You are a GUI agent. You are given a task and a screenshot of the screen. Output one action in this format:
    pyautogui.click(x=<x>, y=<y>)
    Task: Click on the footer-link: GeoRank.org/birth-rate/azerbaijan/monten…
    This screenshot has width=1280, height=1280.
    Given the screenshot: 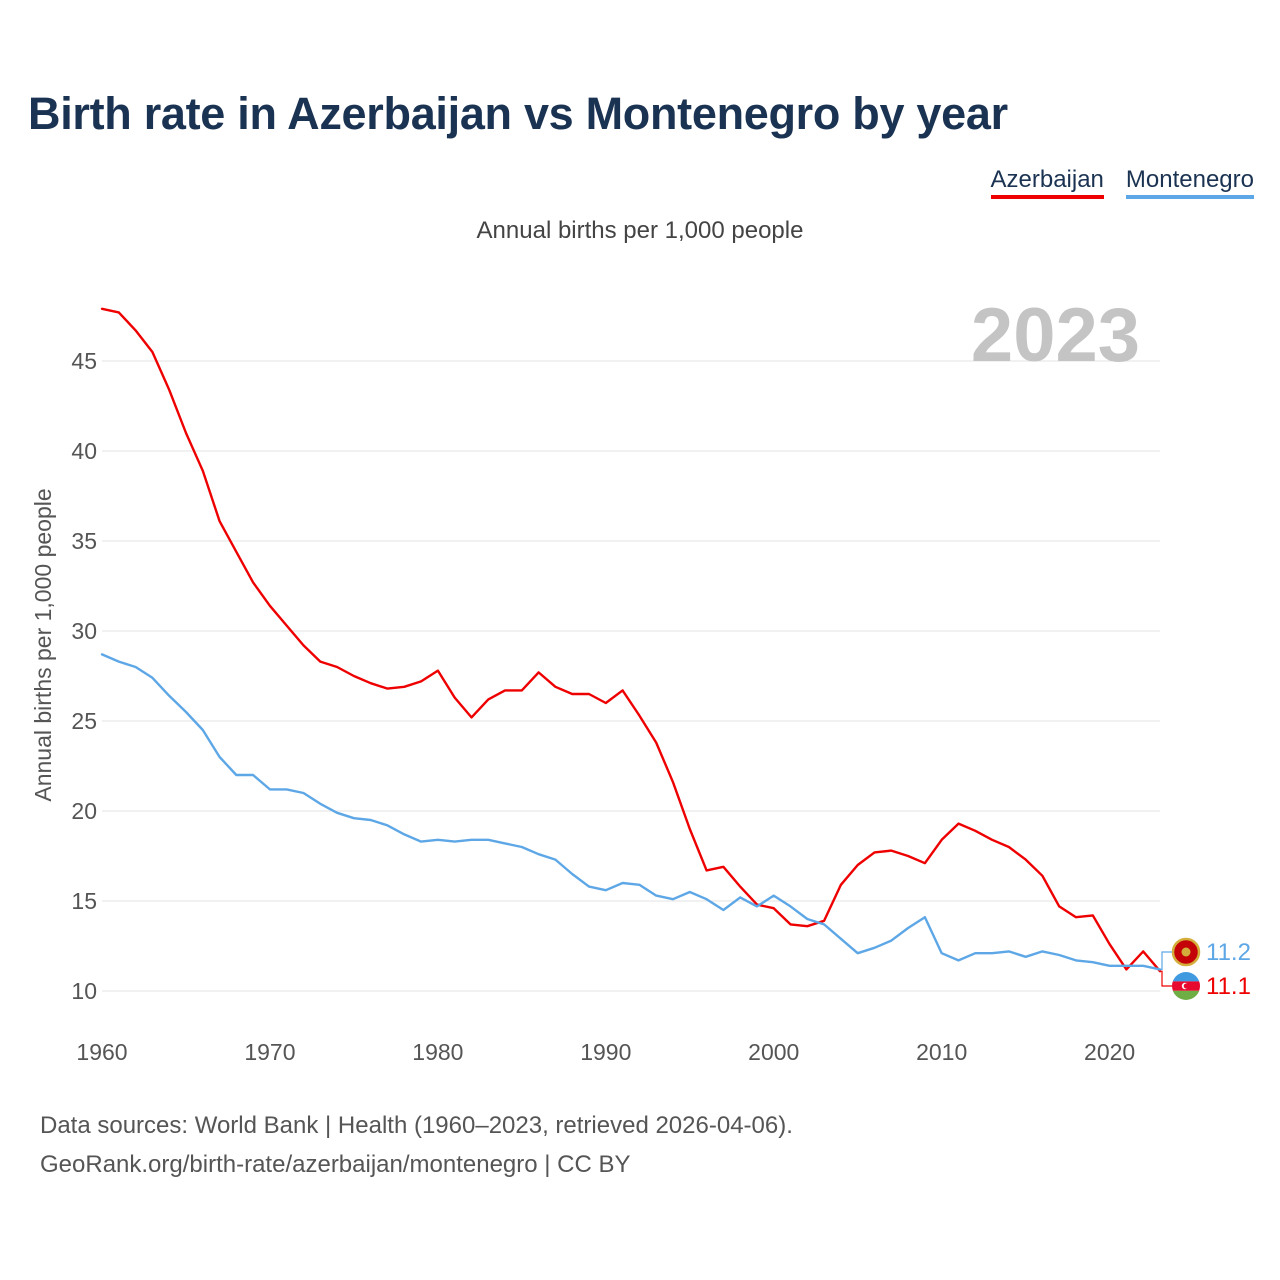 What is the action you would take?
    pyautogui.click(x=335, y=1164)
    